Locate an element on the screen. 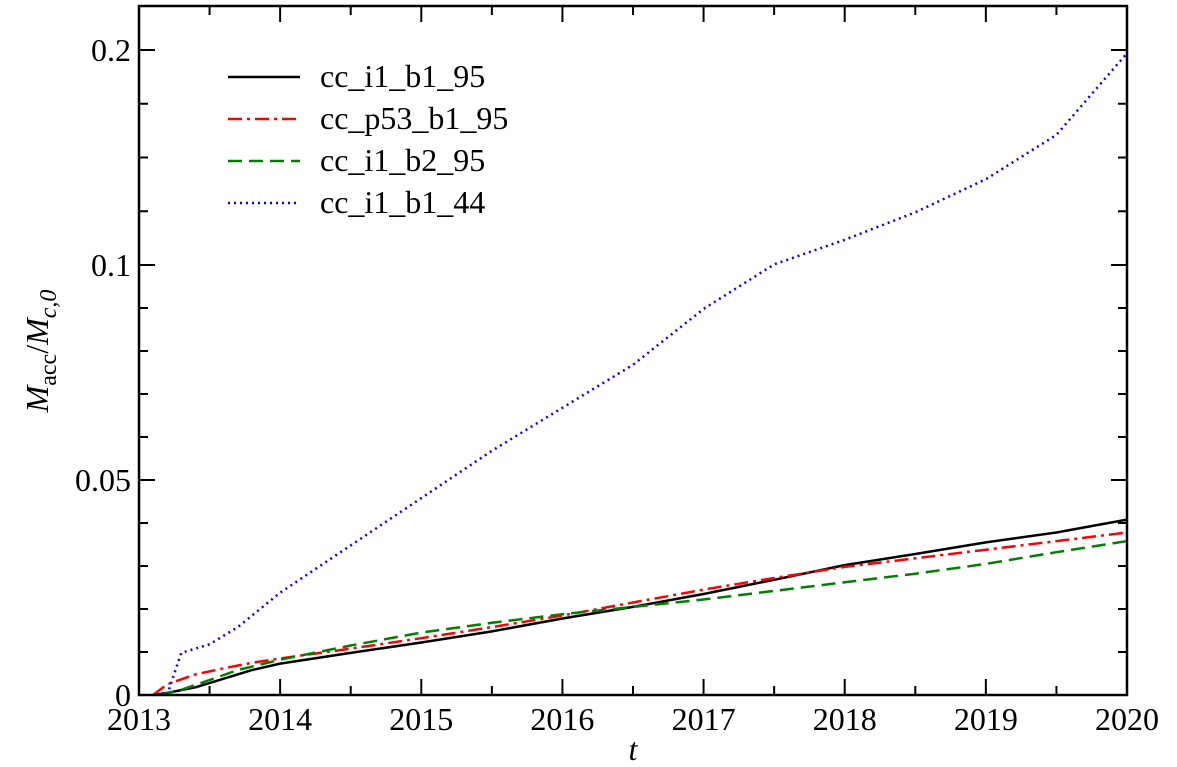  y-axis-title-den: M is located at coordinates (37, 331).